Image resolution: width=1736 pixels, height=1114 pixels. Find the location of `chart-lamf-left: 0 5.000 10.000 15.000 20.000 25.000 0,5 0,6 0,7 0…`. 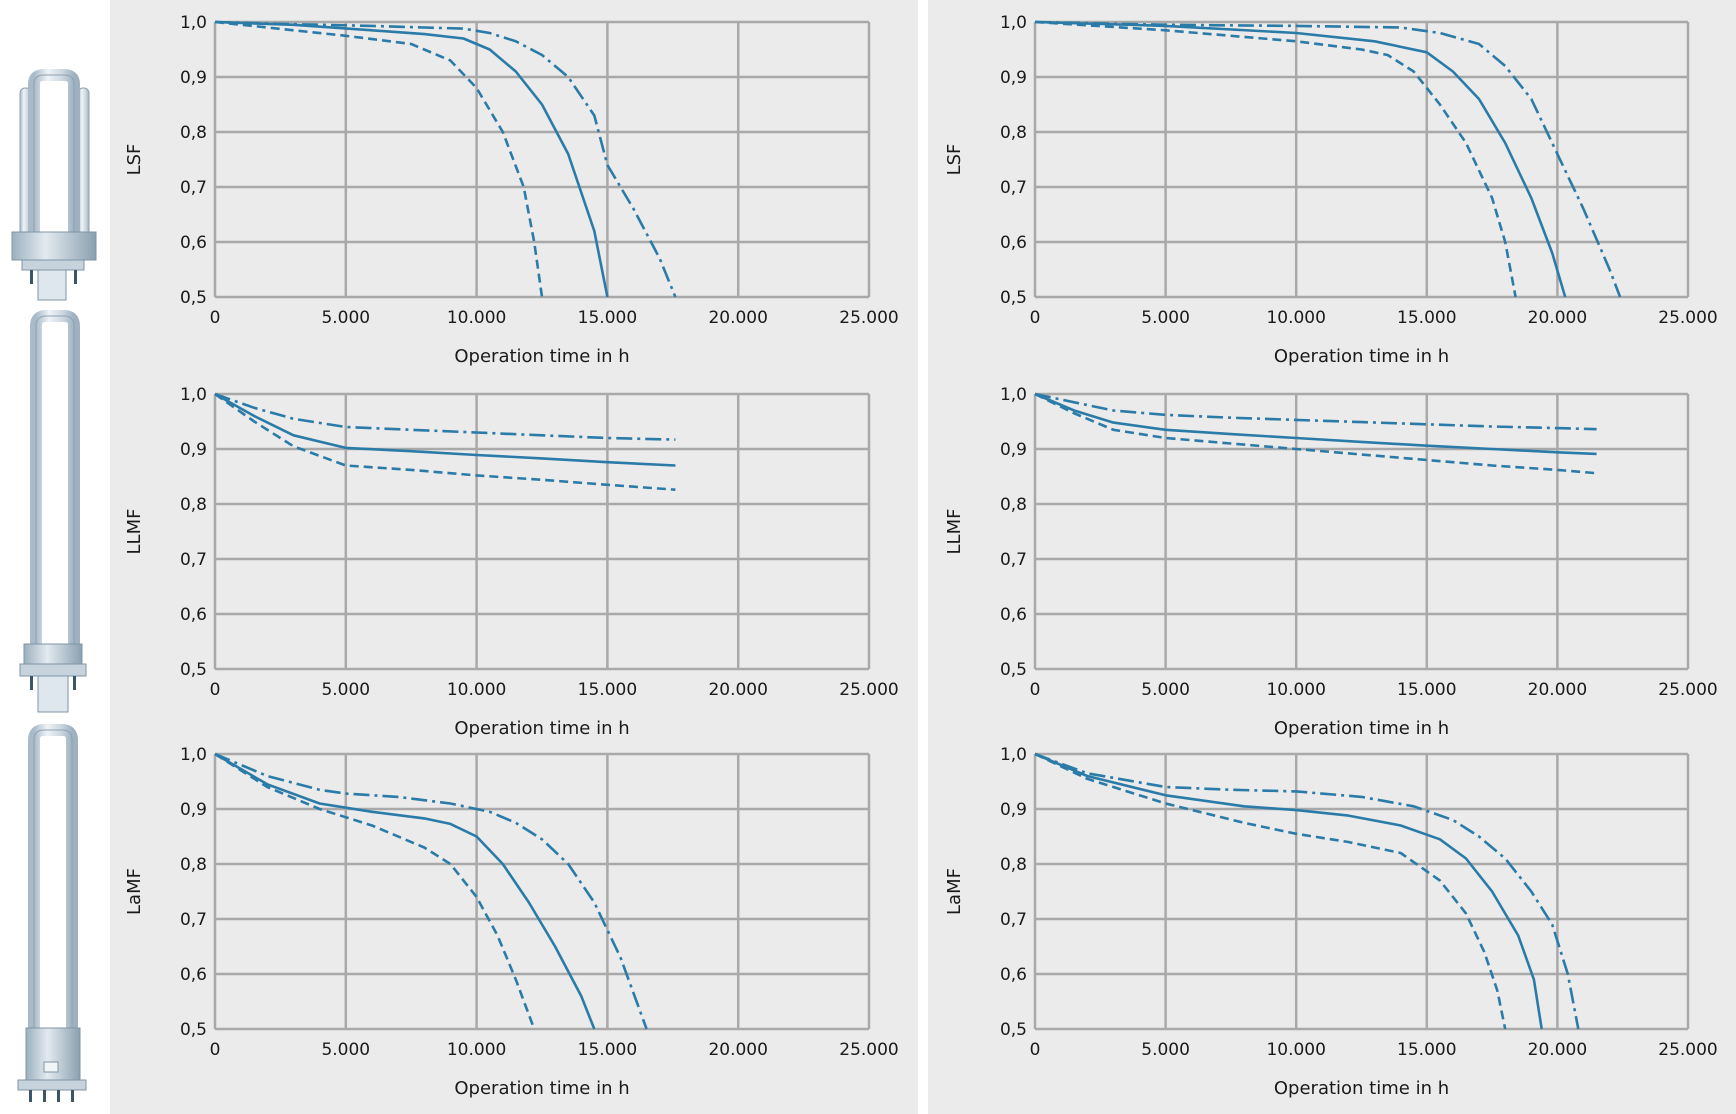

chart-lamf-left: 0 5.000 10.000 15.000 20.000 25.000 0,5 0,6 0,7 0… is located at coordinates (511, 922).